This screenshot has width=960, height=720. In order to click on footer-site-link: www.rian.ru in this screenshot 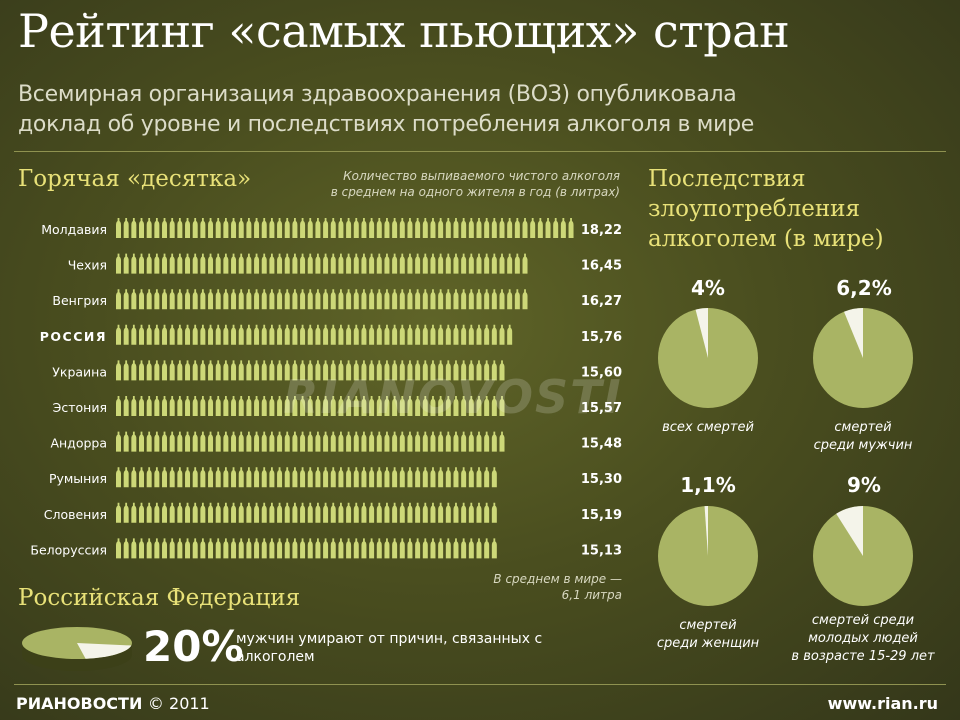, I will do `click(882, 703)`.